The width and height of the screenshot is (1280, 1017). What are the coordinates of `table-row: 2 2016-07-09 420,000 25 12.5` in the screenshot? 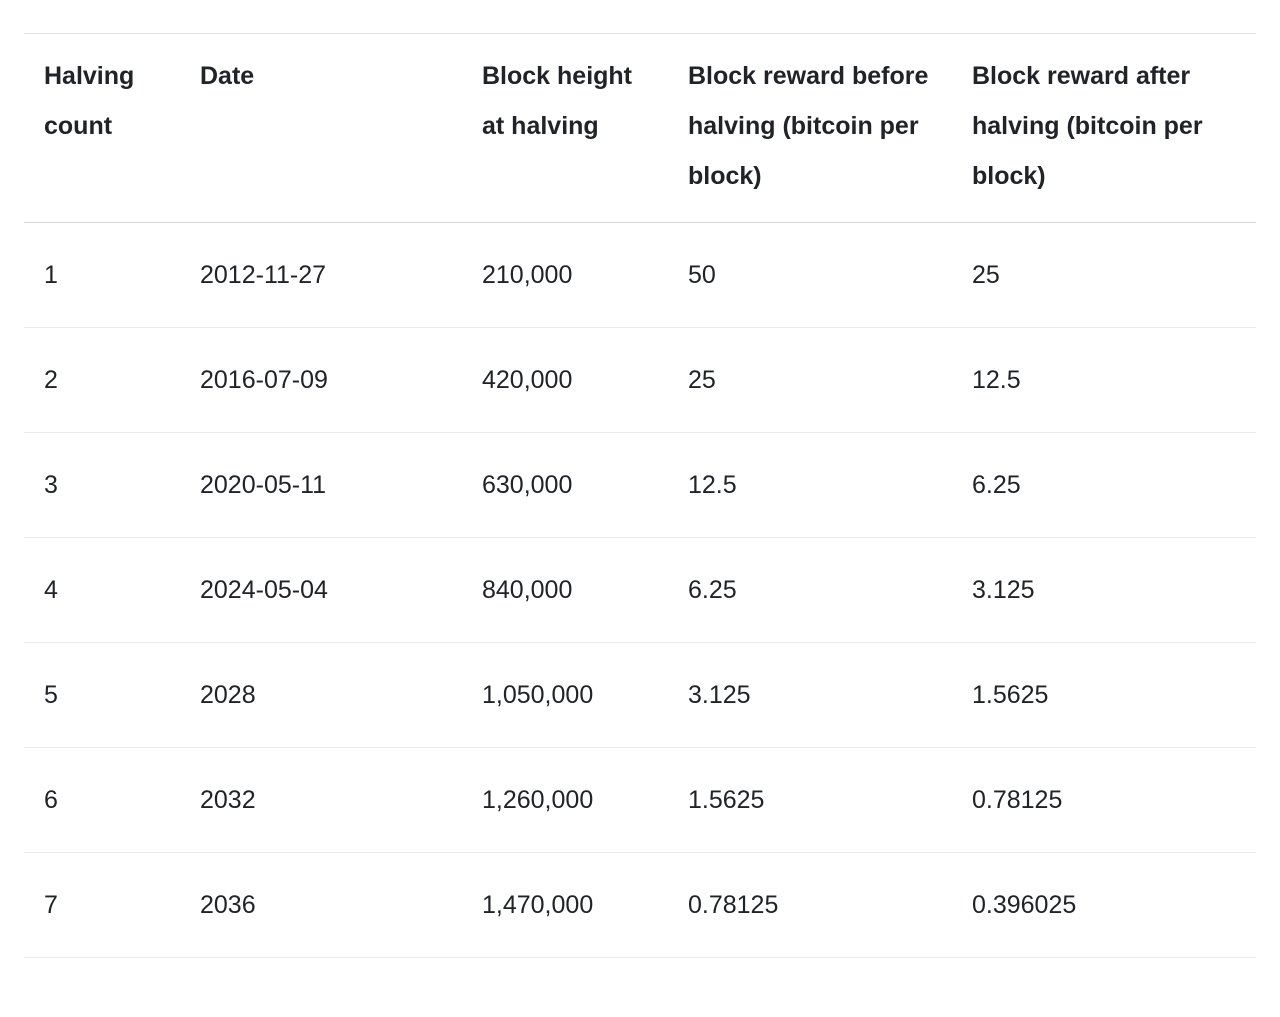 It's located at (640, 380).